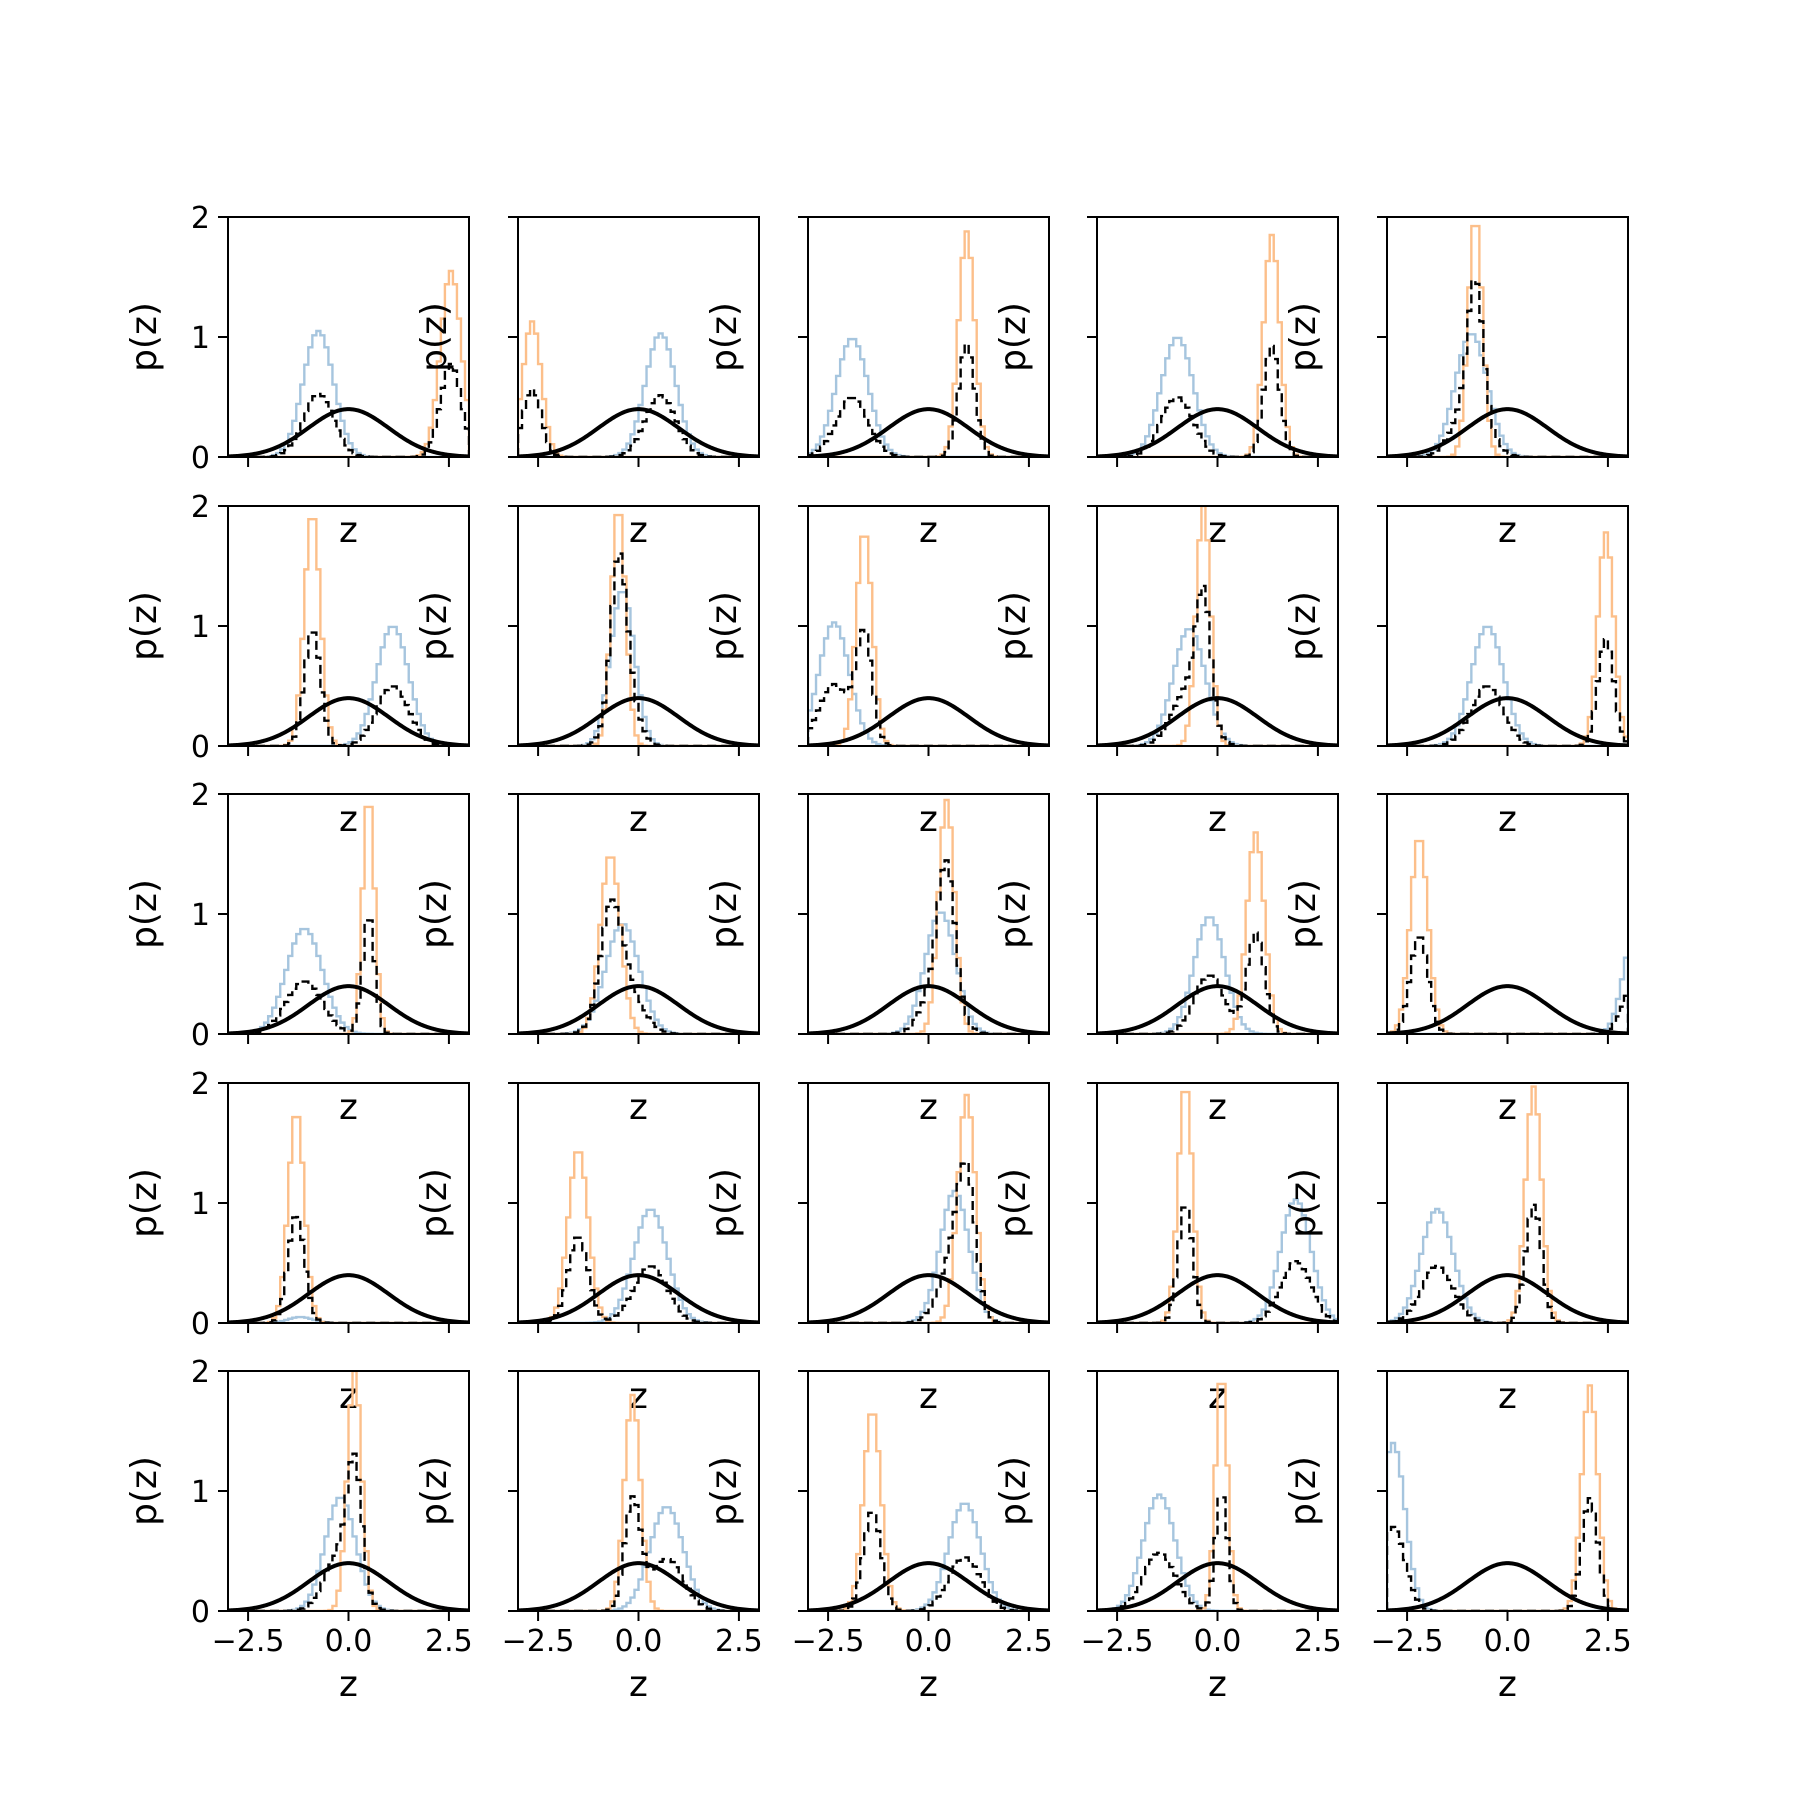 This screenshot has width=1800, height=1800. I want to click on subplot-r5-c5: −2.5 0.0 2.5 z p(z), so click(1457, 1537).